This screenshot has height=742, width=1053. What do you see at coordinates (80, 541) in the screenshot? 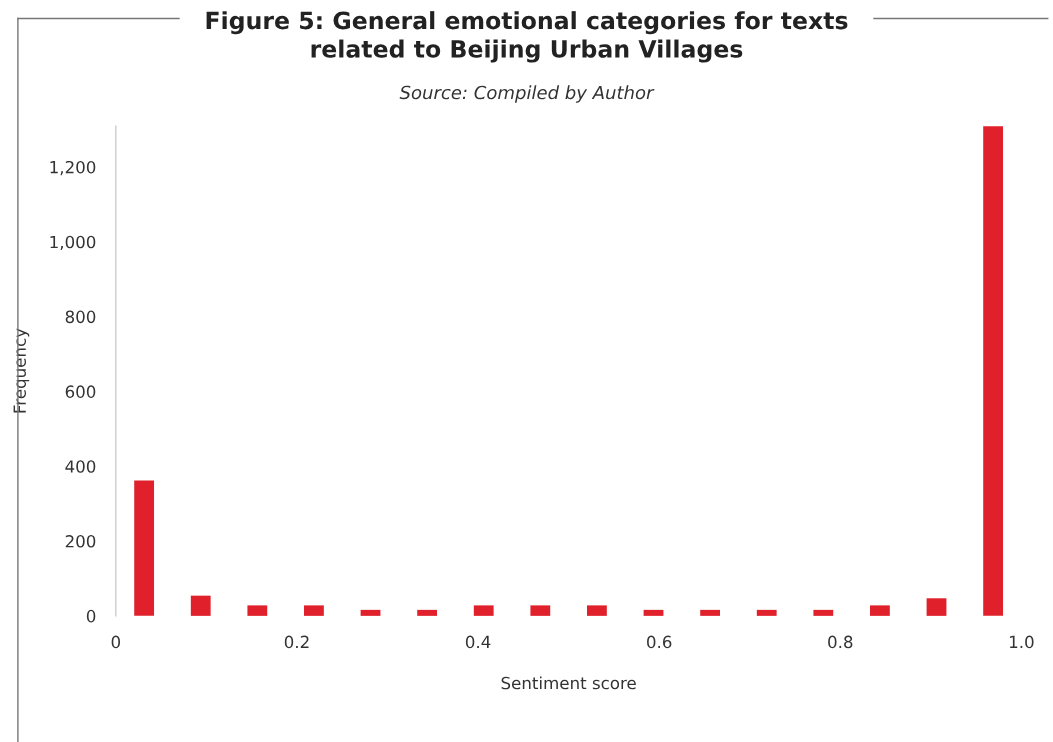
I see `y-tick-label: 200` at bounding box center [80, 541].